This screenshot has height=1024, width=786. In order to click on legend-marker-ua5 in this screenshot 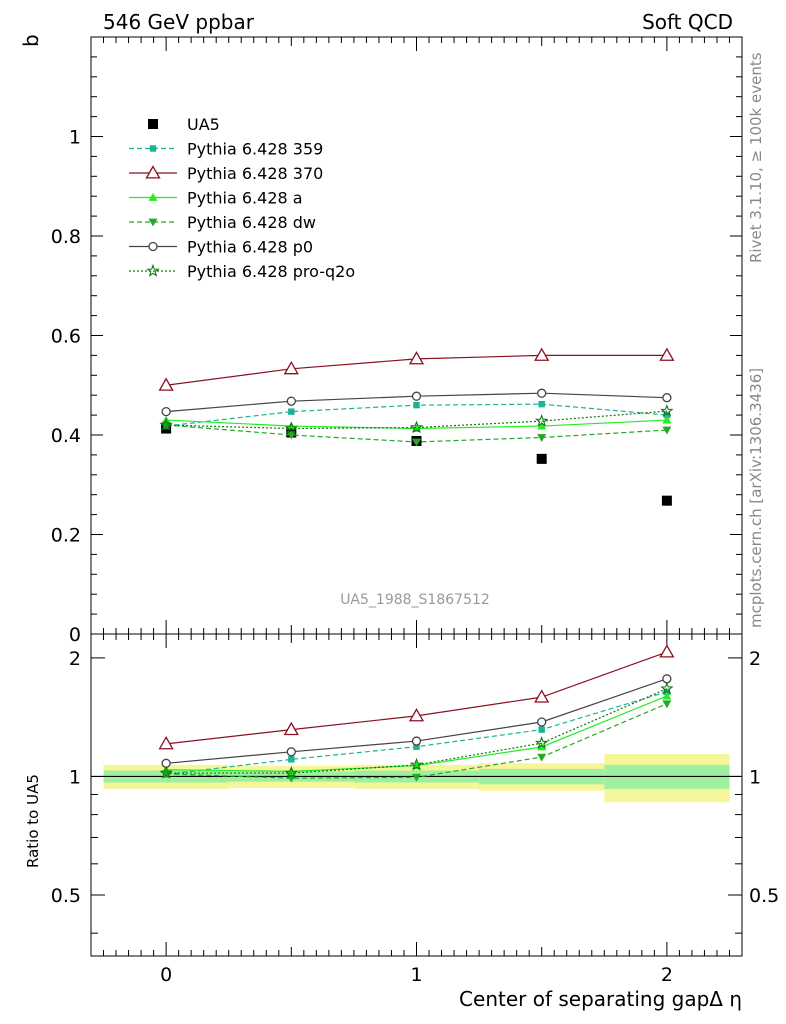, I will do `click(153, 124)`.